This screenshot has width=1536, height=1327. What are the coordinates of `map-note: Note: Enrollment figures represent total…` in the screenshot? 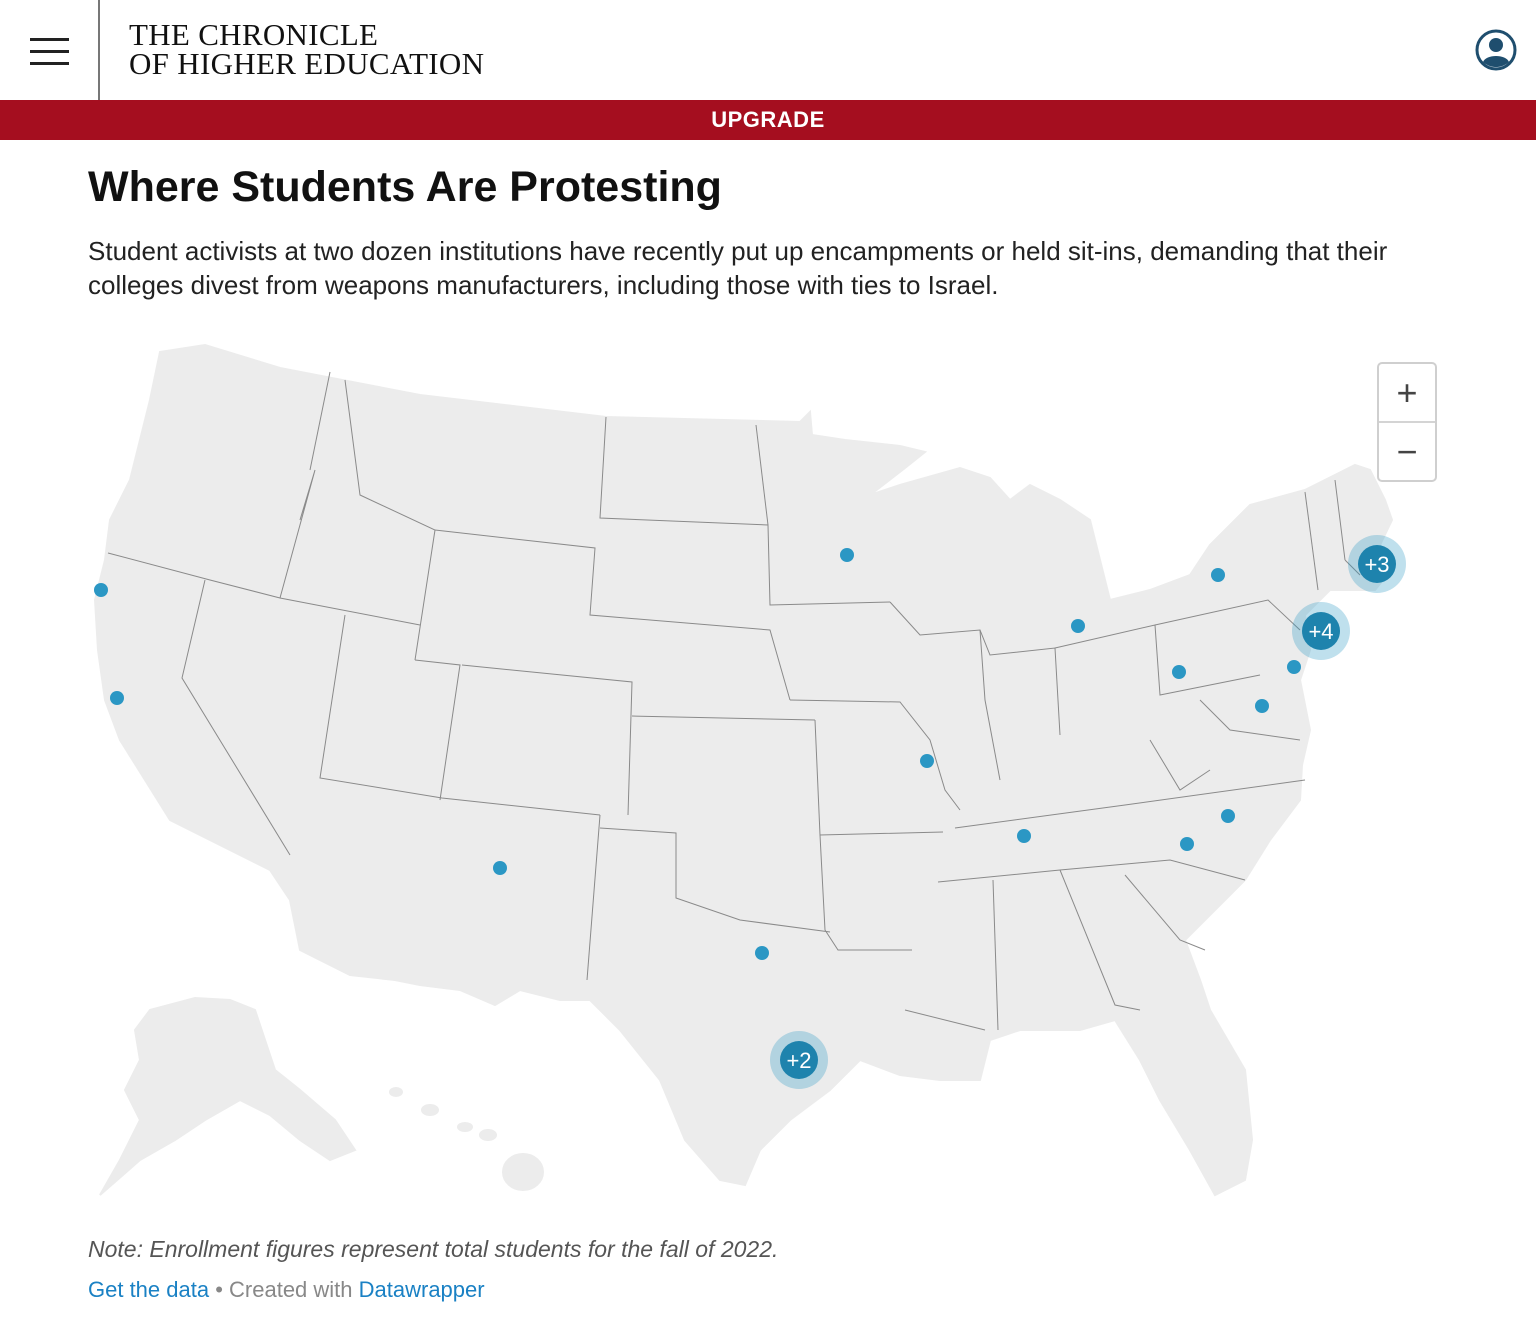 It's located at (433, 1249).